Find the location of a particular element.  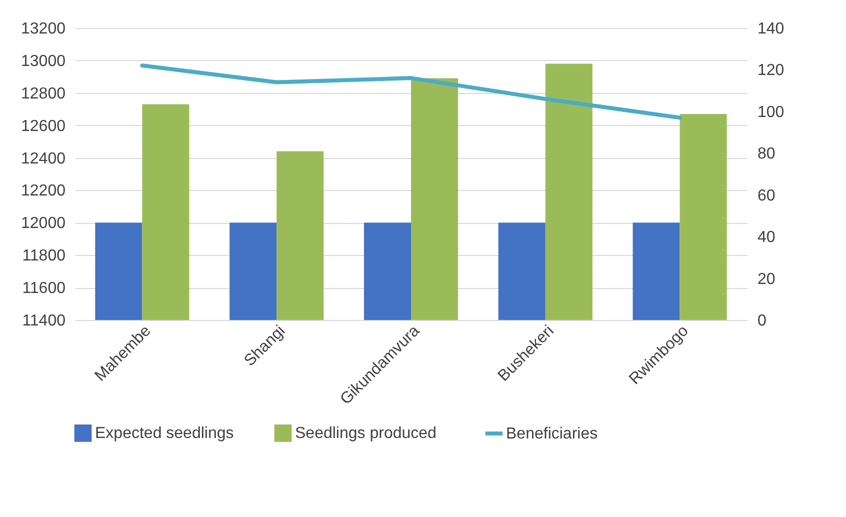

legend-label: Seedlings produced is located at coordinates (365, 433).